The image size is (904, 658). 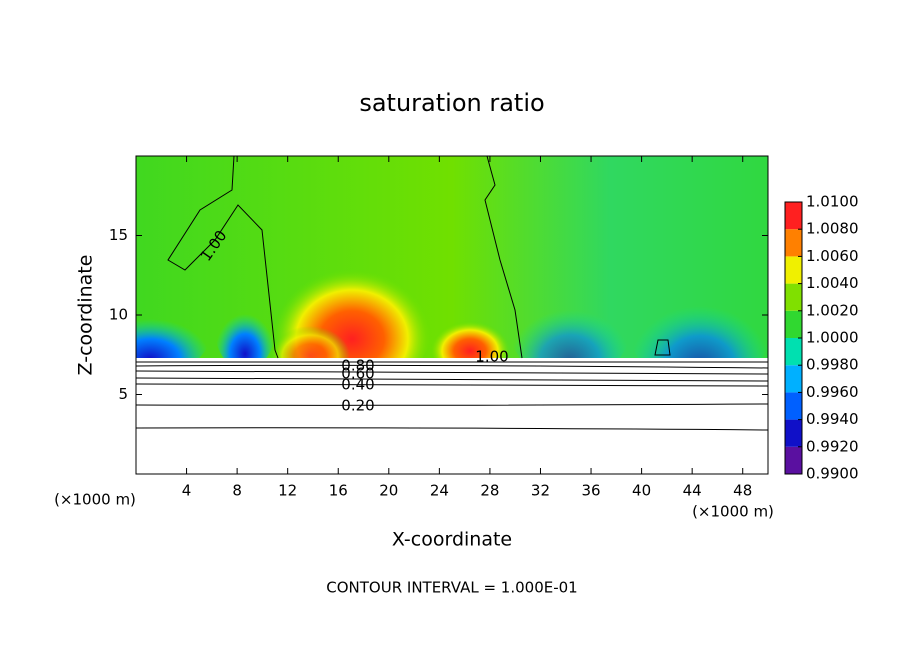 What do you see at coordinates (388, 491) in the screenshot?
I see `x-tick-label: 20` at bounding box center [388, 491].